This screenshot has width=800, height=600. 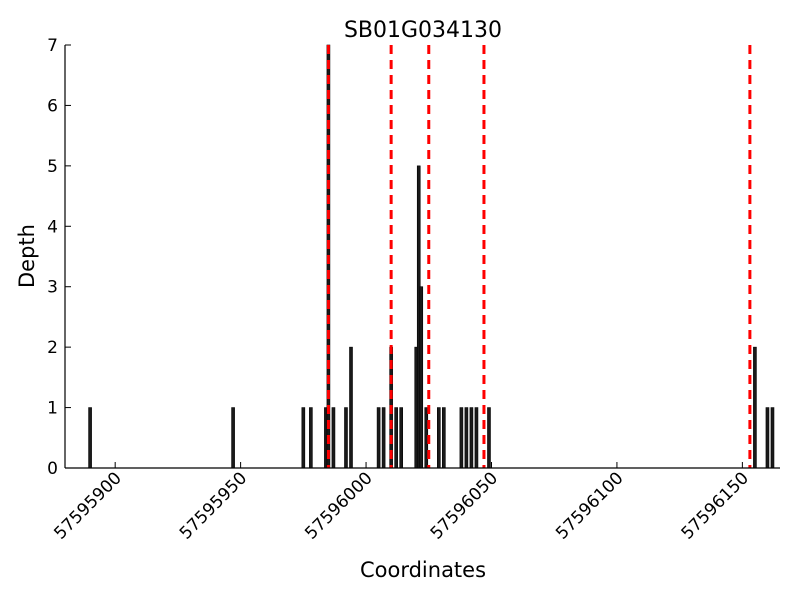 What do you see at coordinates (52, 409) in the screenshot?
I see `y-tick-label: 1` at bounding box center [52, 409].